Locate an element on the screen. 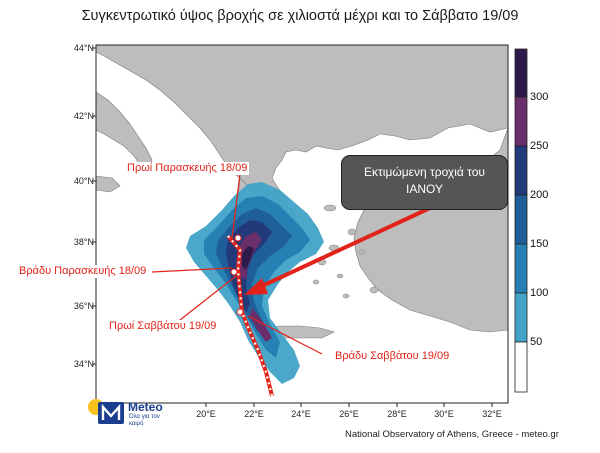 The height and width of the screenshot is (453, 600). track-point-fri-evening is located at coordinates (234, 272).